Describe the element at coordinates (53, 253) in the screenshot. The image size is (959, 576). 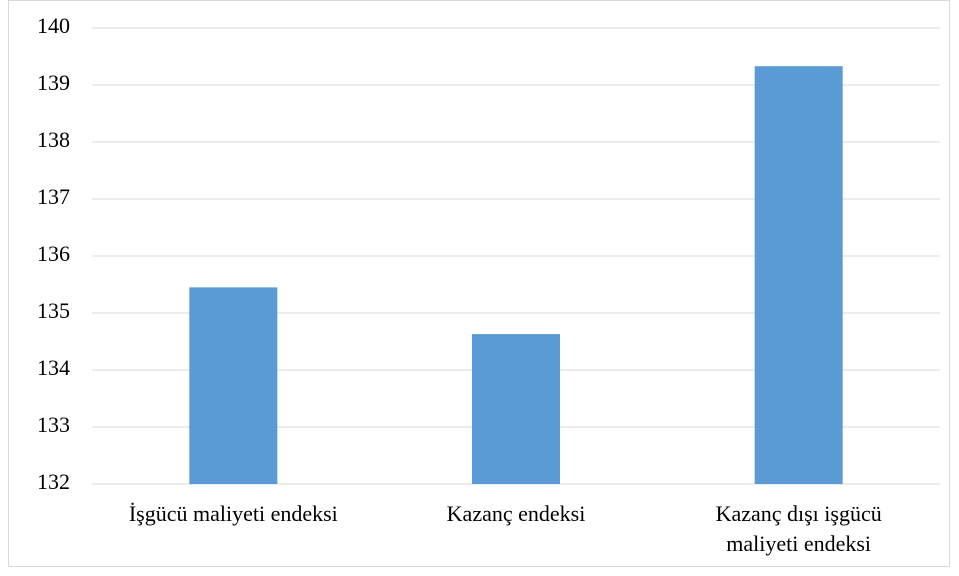
I see `y-tick-label: 136` at that location.